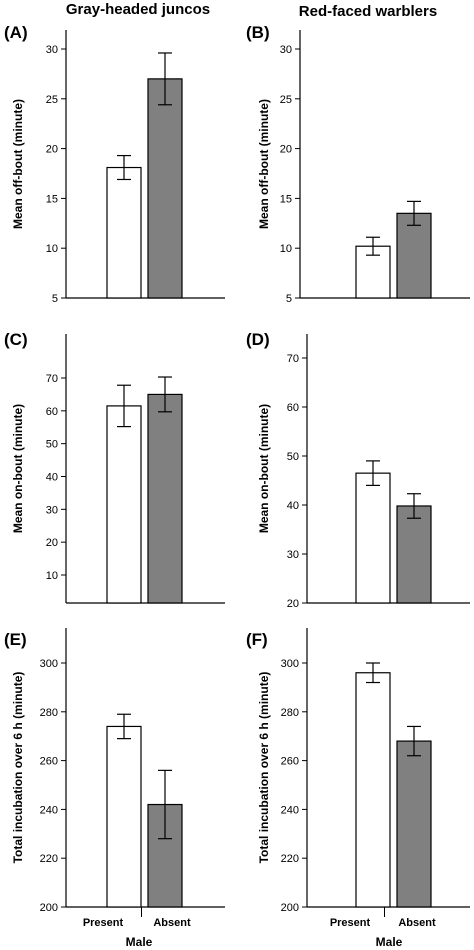  What do you see at coordinates (257, 639) in the screenshot?
I see `panel-label-f: (F)` at bounding box center [257, 639].